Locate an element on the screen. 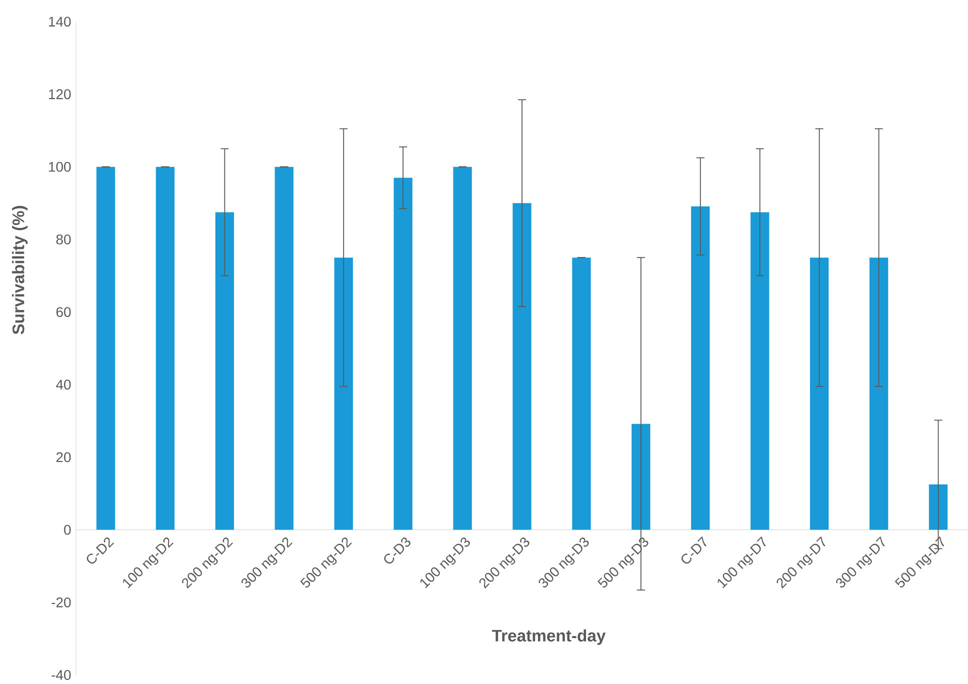  y-tick-label: 80 is located at coordinates (63, 239).